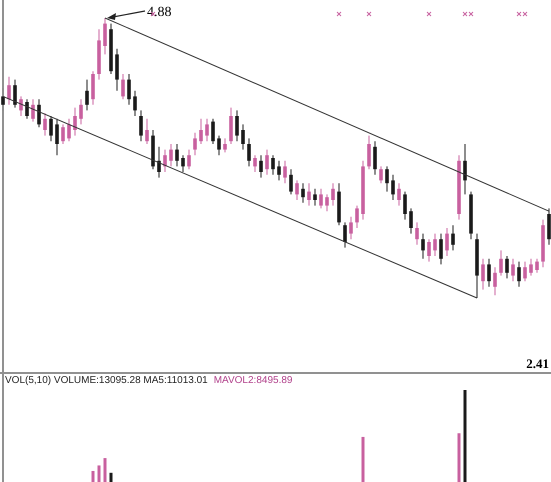 The height and width of the screenshot is (482, 551). I want to click on annotation: 4.88, so click(159, 12).